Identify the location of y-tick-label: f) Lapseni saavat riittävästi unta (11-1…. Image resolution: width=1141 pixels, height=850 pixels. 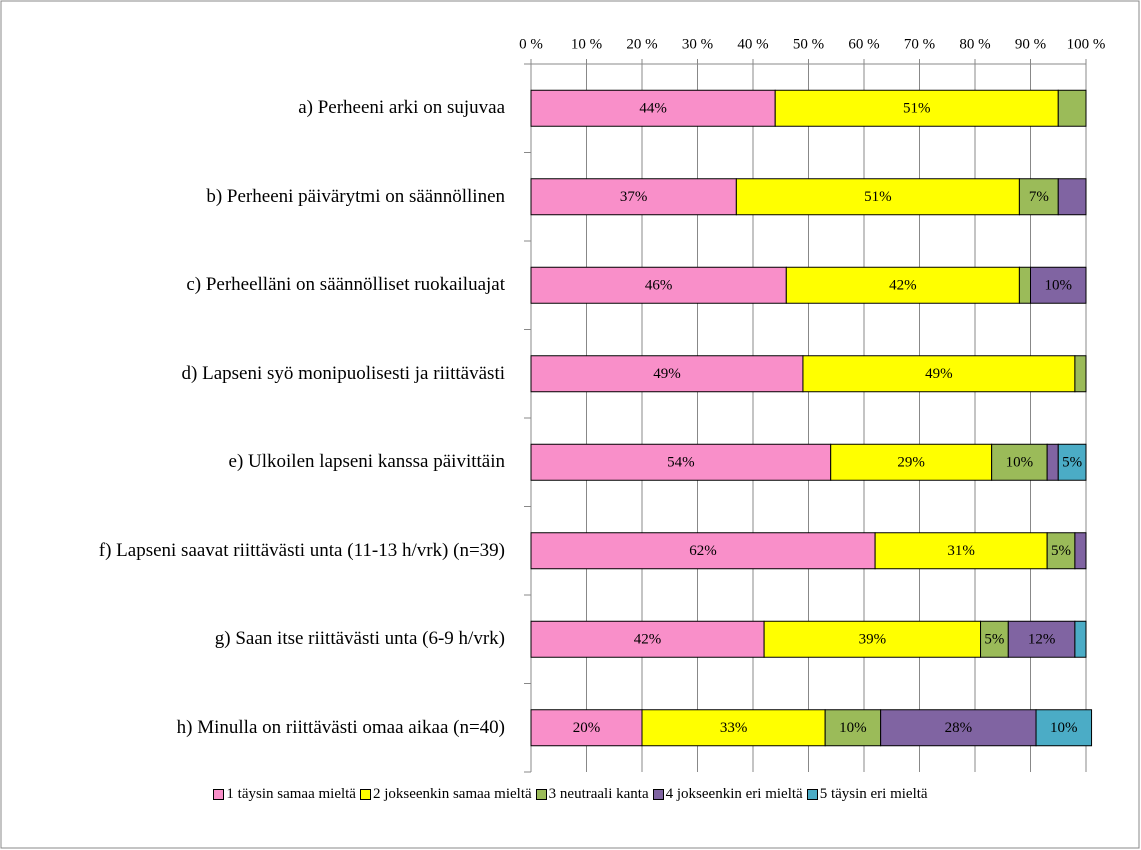
(301, 550).